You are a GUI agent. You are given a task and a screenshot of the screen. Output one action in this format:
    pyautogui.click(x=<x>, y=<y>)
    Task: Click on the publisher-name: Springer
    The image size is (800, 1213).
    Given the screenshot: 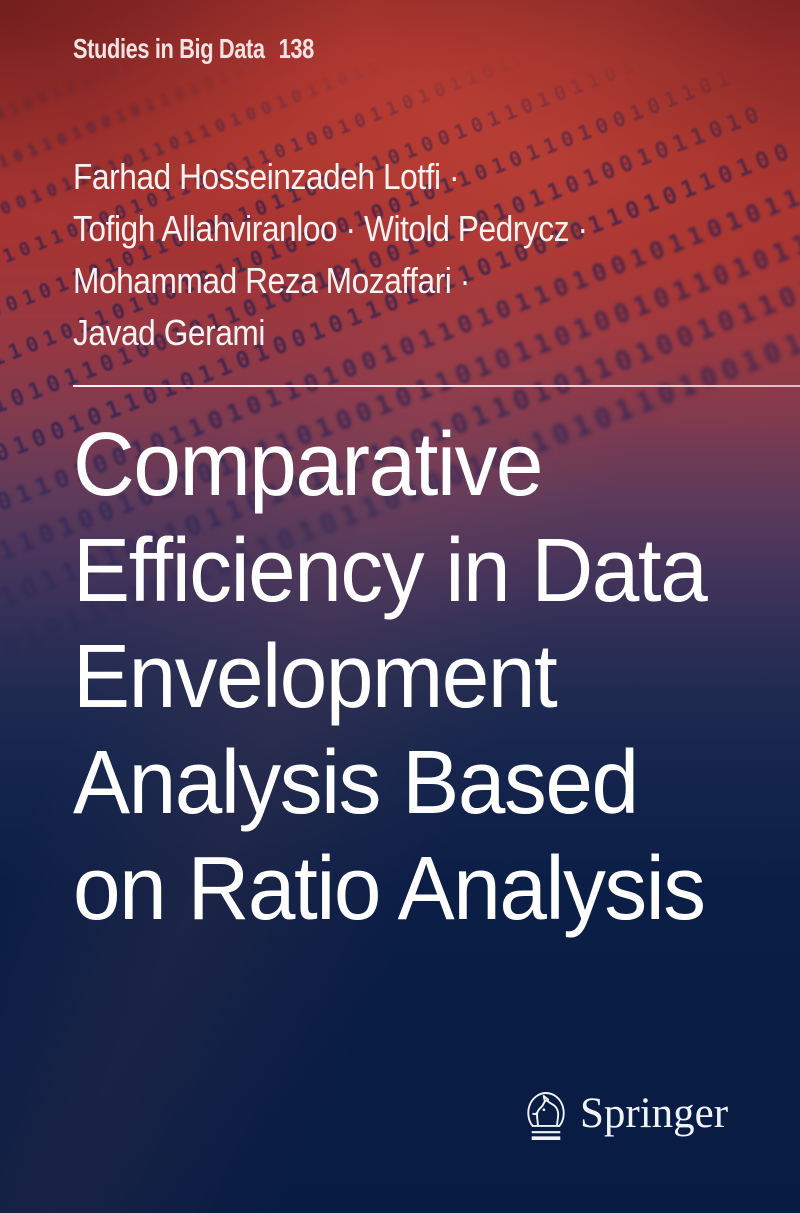 What is the action you would take?
    pyautogui.click(x=654, y=1113)
    